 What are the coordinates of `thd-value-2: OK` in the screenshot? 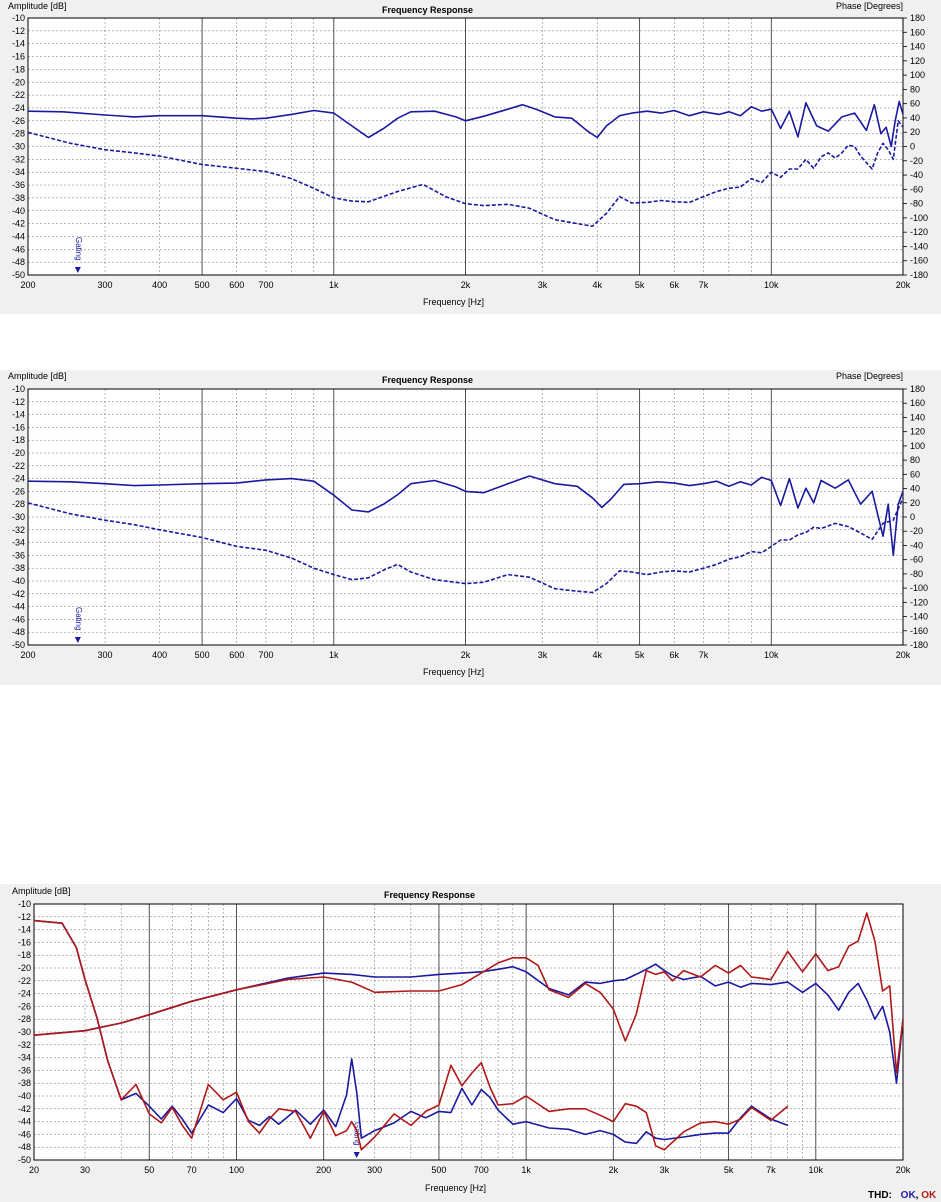 It's located at (929, 1195).